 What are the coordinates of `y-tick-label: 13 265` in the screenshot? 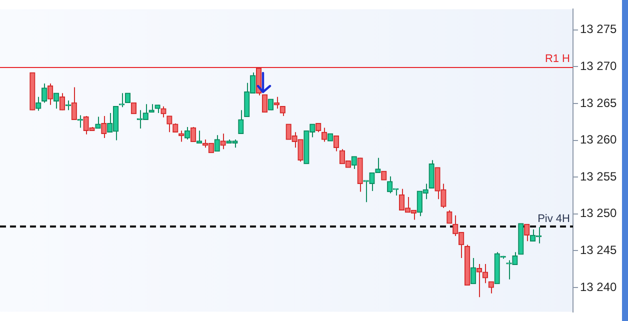 It's located at (599, 103).